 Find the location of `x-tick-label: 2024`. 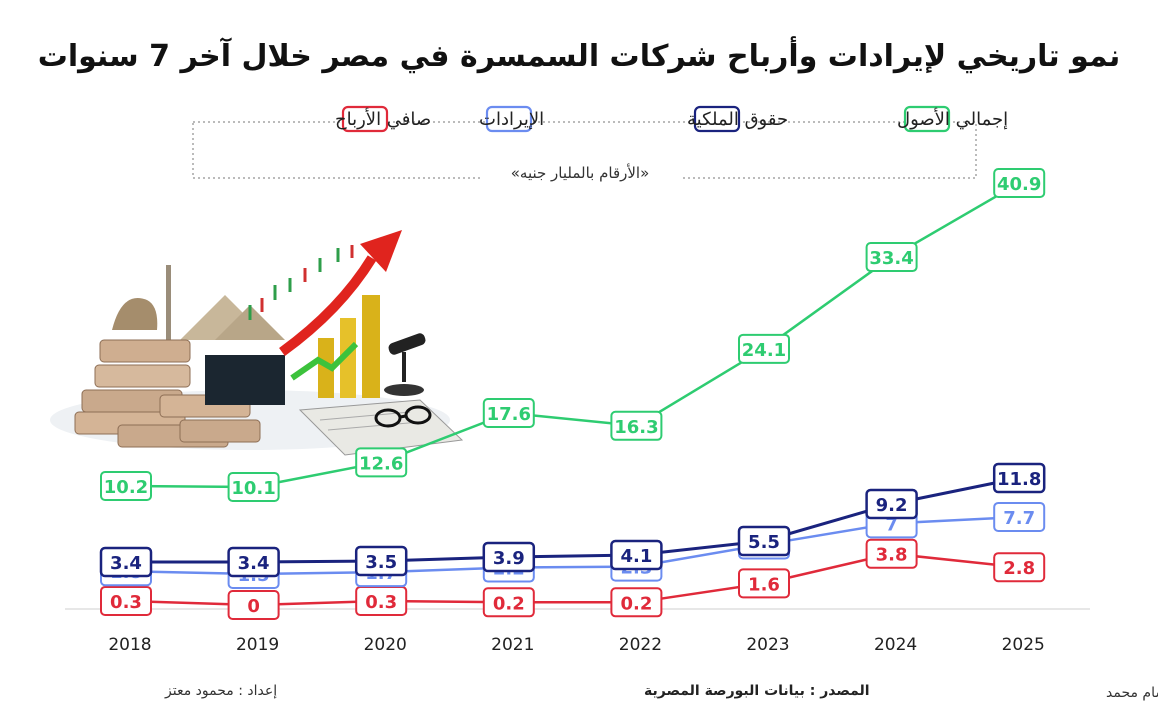

x-tick-label: 2024 is located at coordinates (895, 645).